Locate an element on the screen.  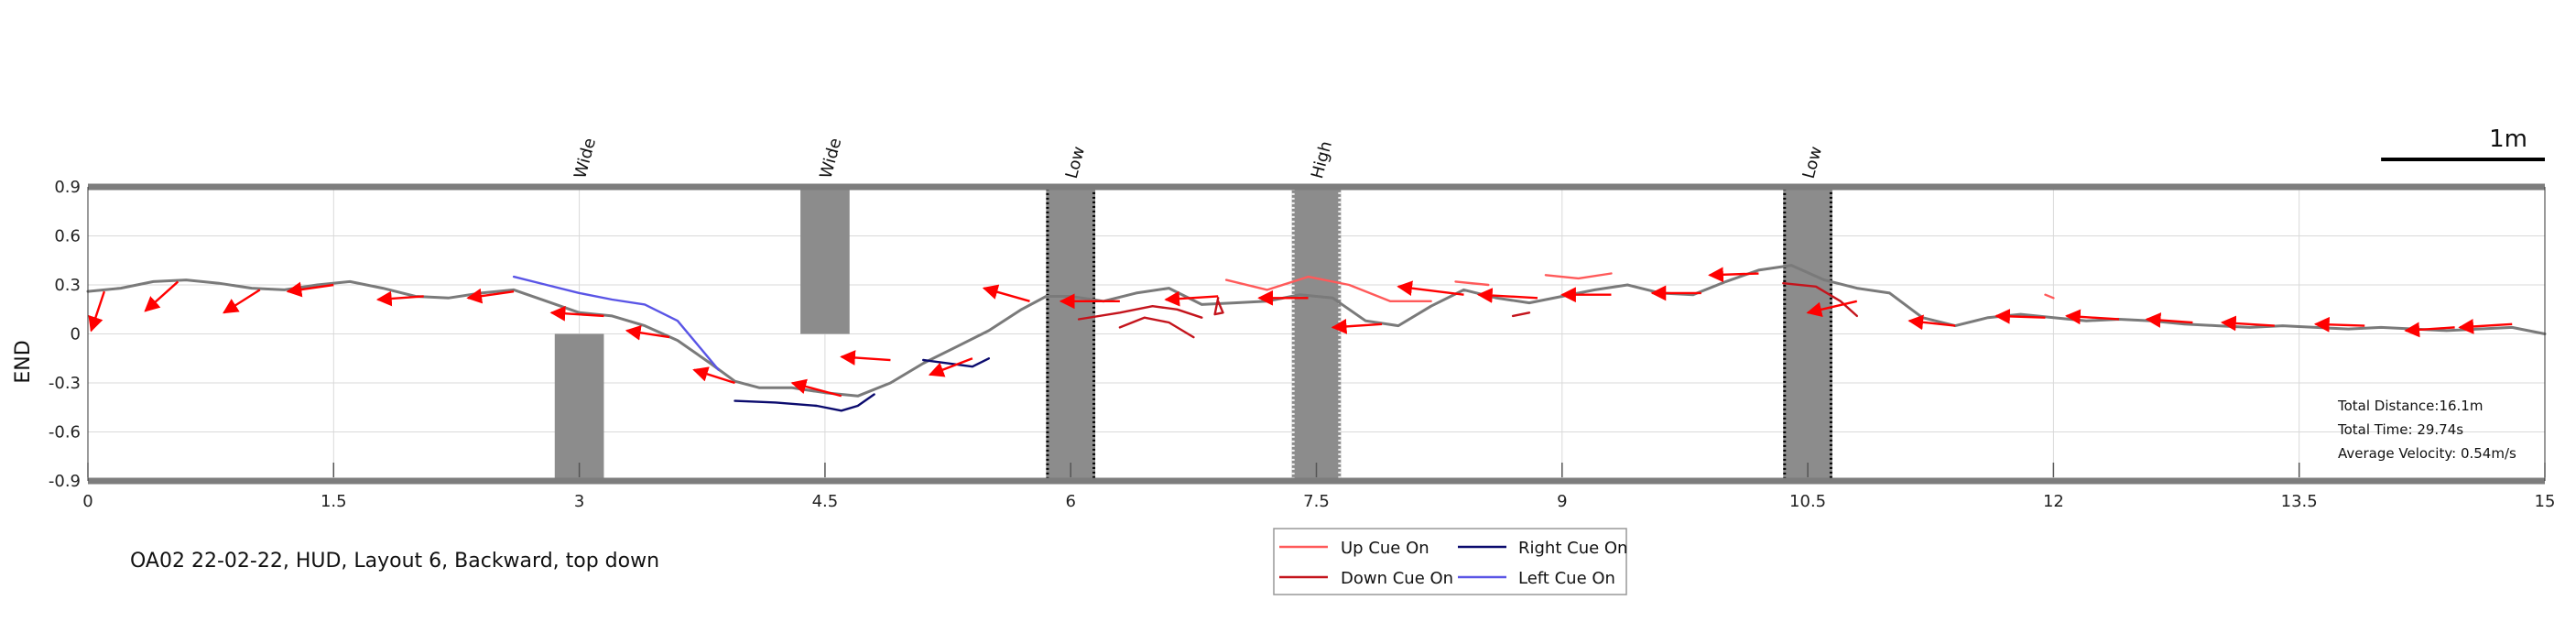
total-time: Total Time: 29.74s is located at coordinates (2400, 430).